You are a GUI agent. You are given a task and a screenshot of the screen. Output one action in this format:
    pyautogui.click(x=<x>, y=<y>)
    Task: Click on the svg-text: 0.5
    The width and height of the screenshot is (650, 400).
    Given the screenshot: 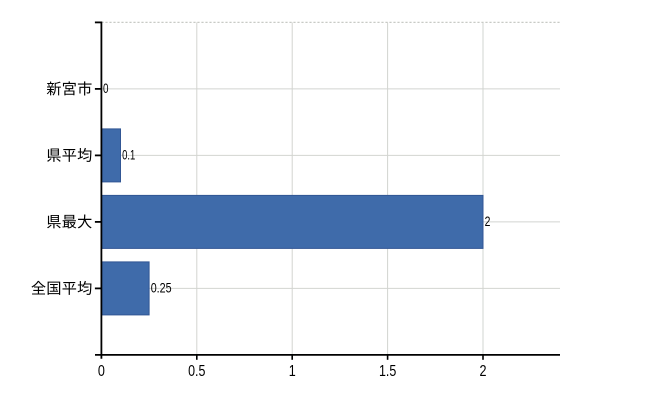 What is the action you would take?
    pyautogui.click(x=196, y=371)
    